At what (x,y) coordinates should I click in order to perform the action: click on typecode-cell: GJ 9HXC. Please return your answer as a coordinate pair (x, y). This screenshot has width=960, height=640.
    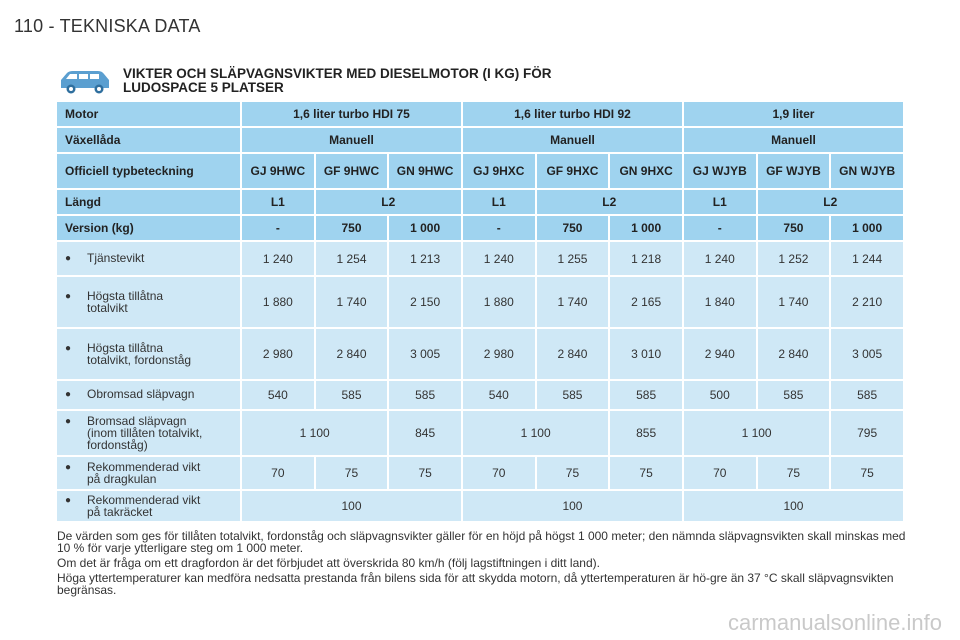
    Looking at the image, I should click on (498, 171).